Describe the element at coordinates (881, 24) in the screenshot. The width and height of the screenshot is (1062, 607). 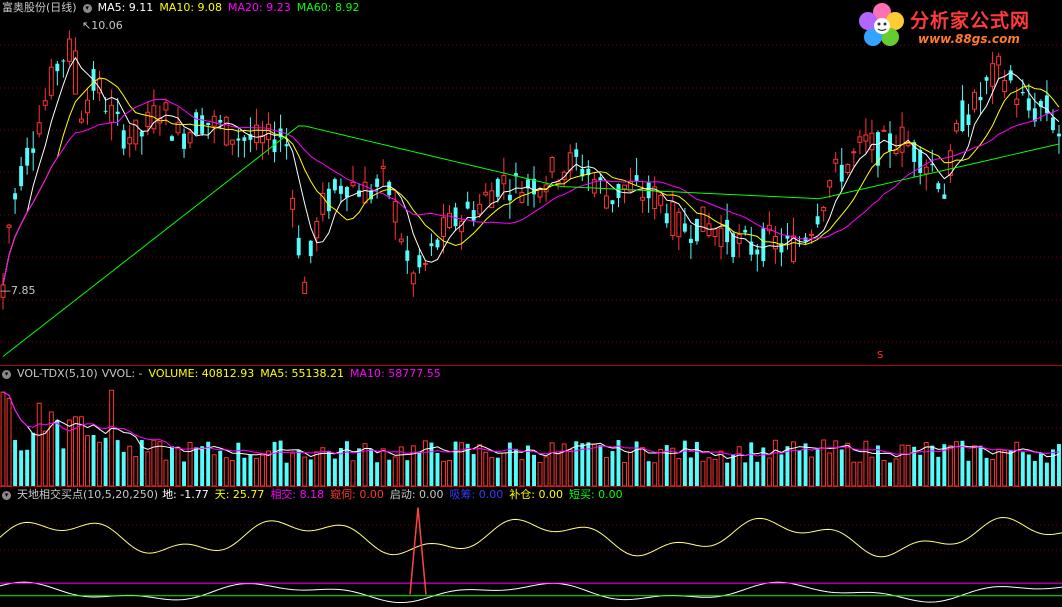
I see `flower-logo-icon` at that location.